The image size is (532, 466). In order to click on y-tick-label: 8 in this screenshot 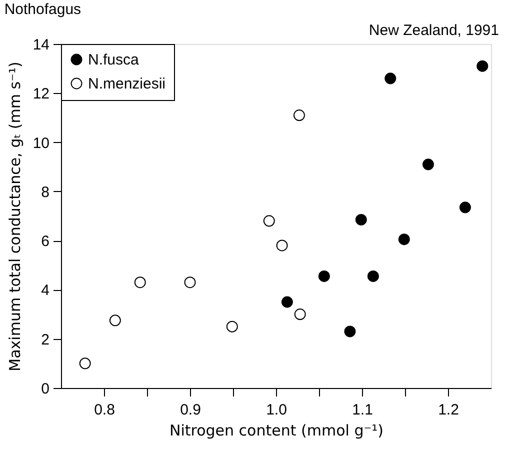, I will do `click(45, 192)`.